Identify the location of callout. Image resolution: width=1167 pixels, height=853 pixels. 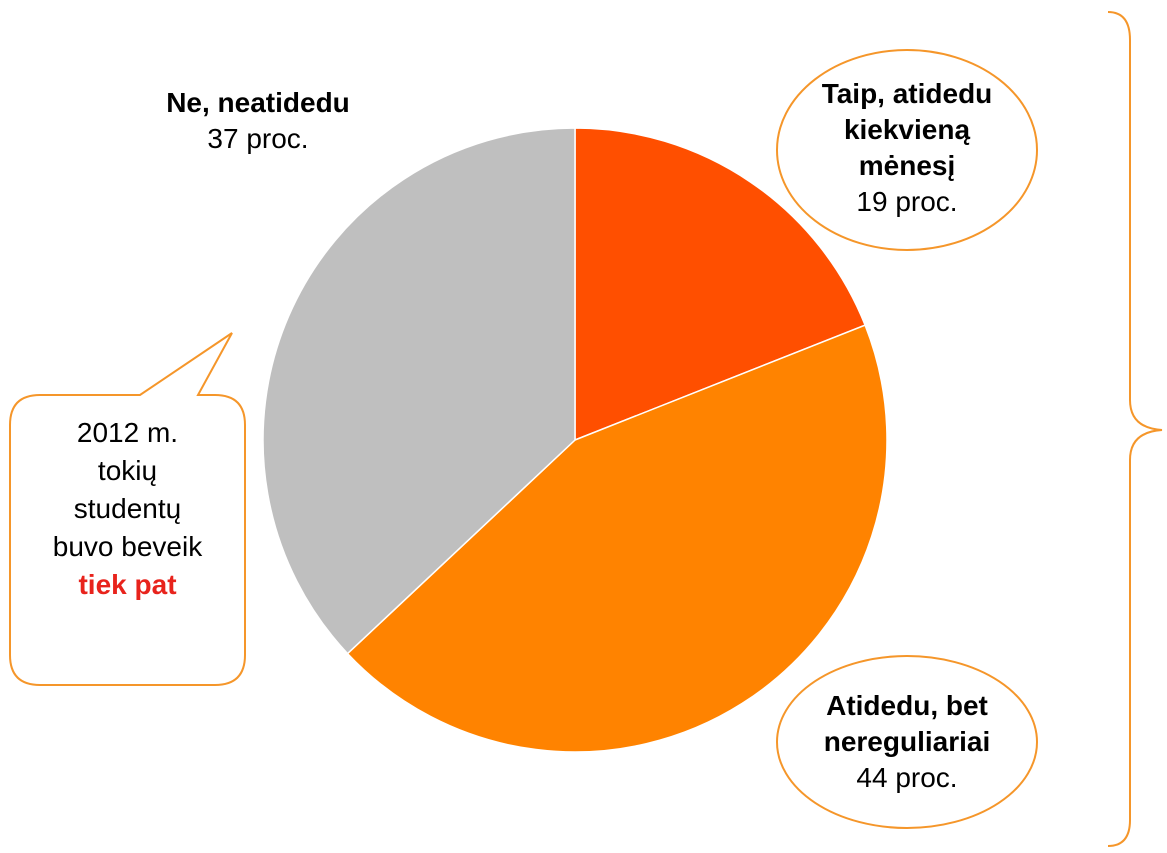
(127, 509).